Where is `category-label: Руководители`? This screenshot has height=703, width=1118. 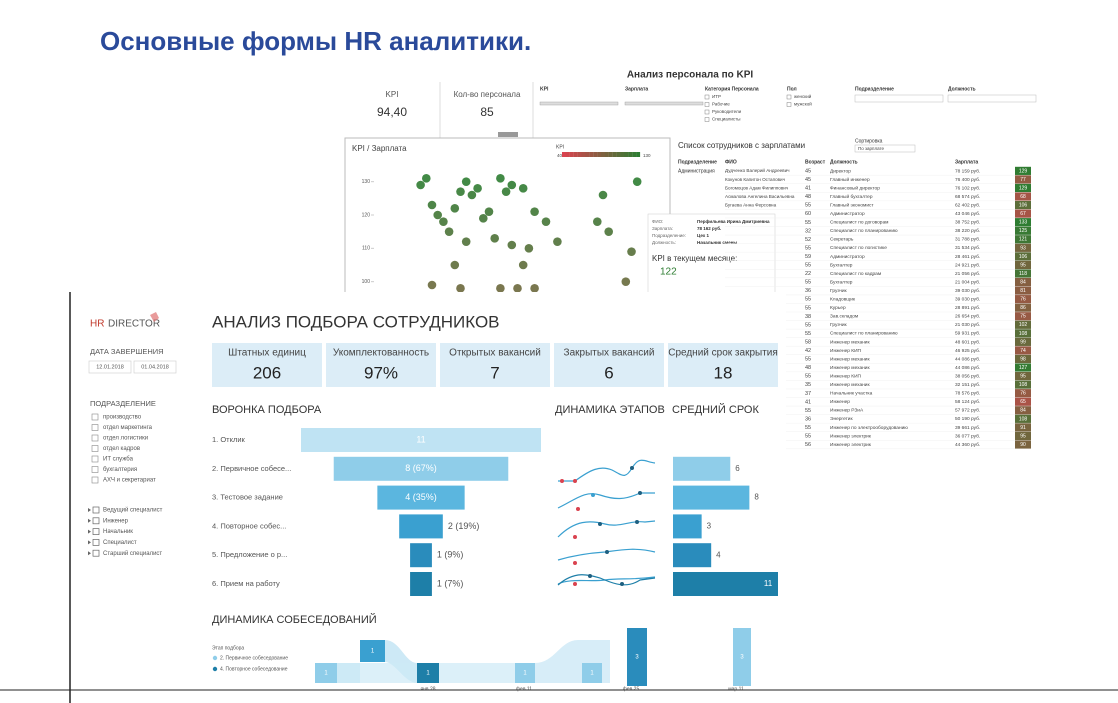 category-label: Руководители is located at coordinates (727, 111).